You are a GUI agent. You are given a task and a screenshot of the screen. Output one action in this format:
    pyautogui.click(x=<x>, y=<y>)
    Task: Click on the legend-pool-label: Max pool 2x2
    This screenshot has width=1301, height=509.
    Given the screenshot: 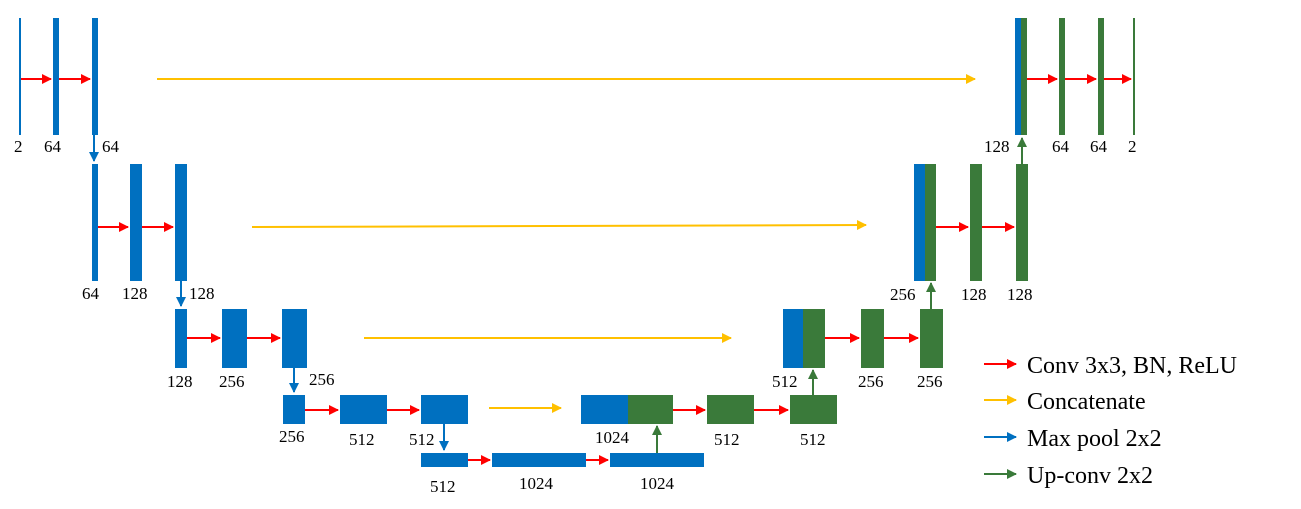 What is the action you would take?
    pyautogui.click(x=1094, y=439)
    